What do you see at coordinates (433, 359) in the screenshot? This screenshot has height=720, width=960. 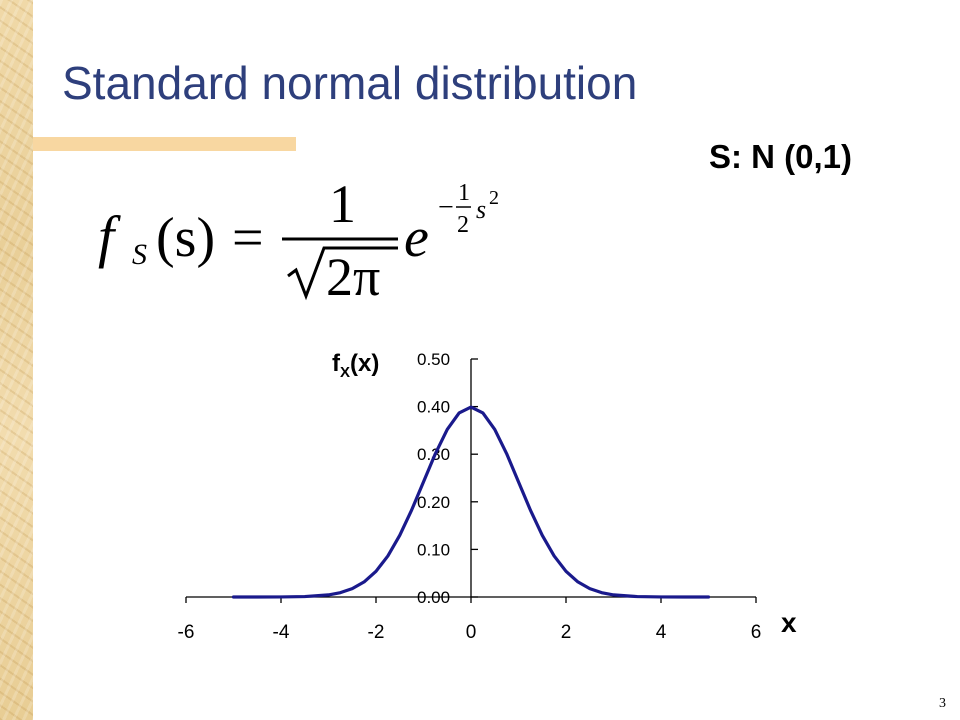 I see `y-tick-label: 0.50` at bounding box center [433, 359].